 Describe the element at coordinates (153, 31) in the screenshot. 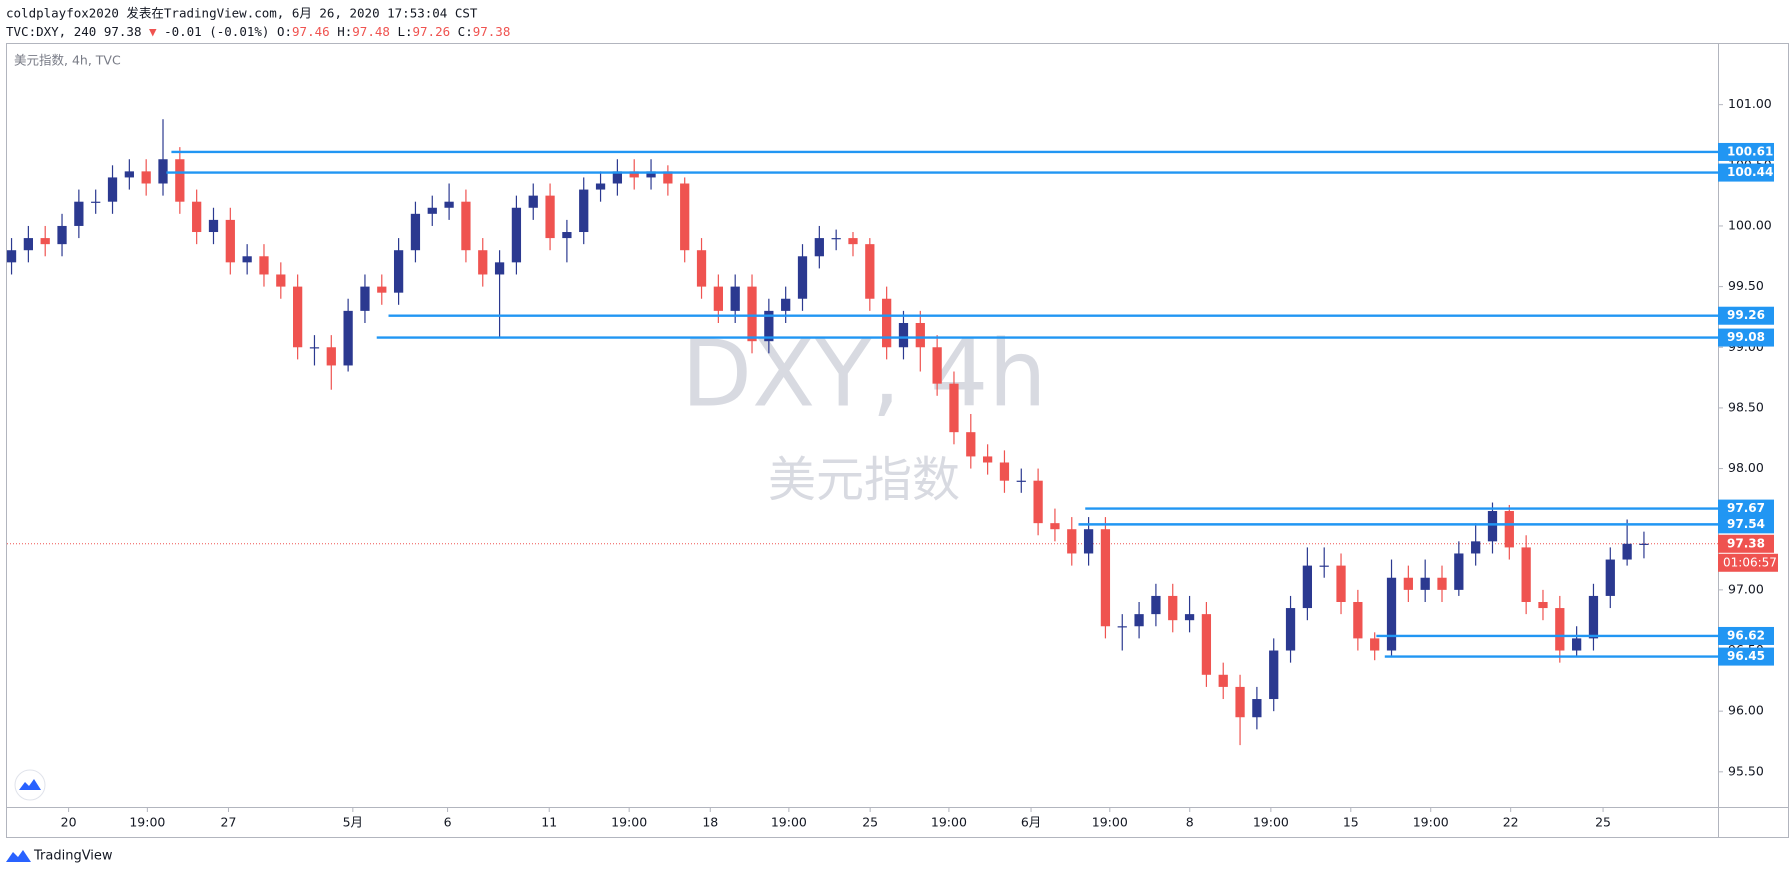

I see `direction: ▼` at that location.